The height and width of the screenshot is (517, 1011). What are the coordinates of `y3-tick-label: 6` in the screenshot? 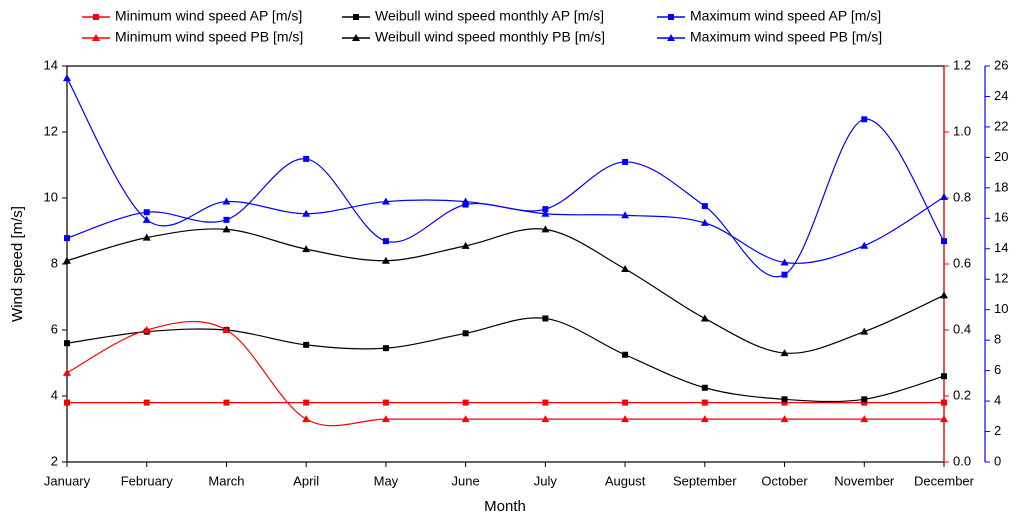 It's located at (997, 369).